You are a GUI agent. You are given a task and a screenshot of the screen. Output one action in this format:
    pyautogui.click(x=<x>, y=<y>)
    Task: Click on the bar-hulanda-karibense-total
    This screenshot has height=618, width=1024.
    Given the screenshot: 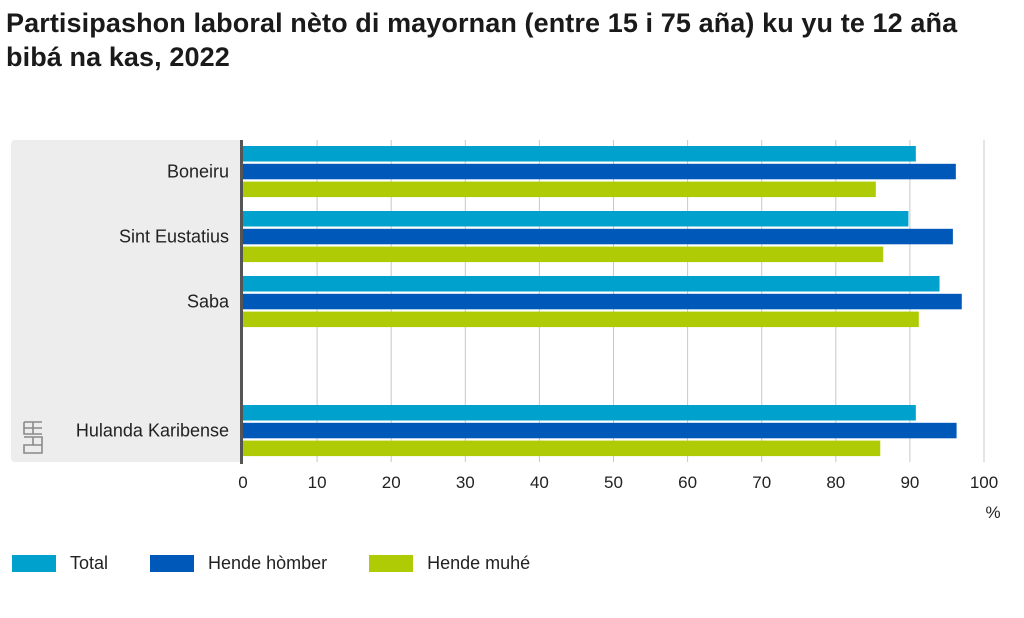 What is the action you would take?
    pyautogui.click(x=579, y=413)
    